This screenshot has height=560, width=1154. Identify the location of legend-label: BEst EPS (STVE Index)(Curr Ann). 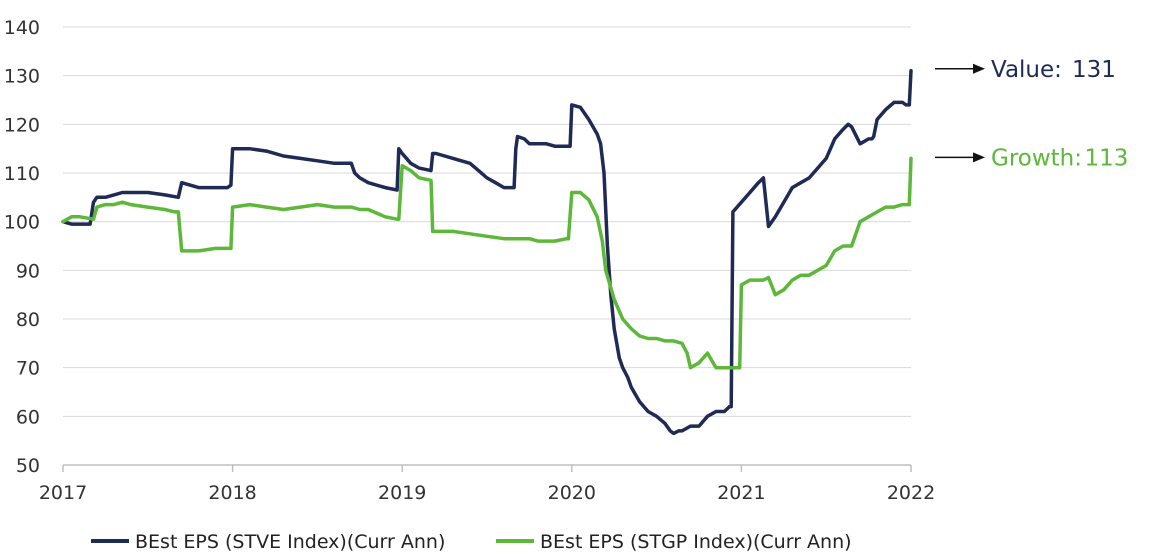
(290, 542).